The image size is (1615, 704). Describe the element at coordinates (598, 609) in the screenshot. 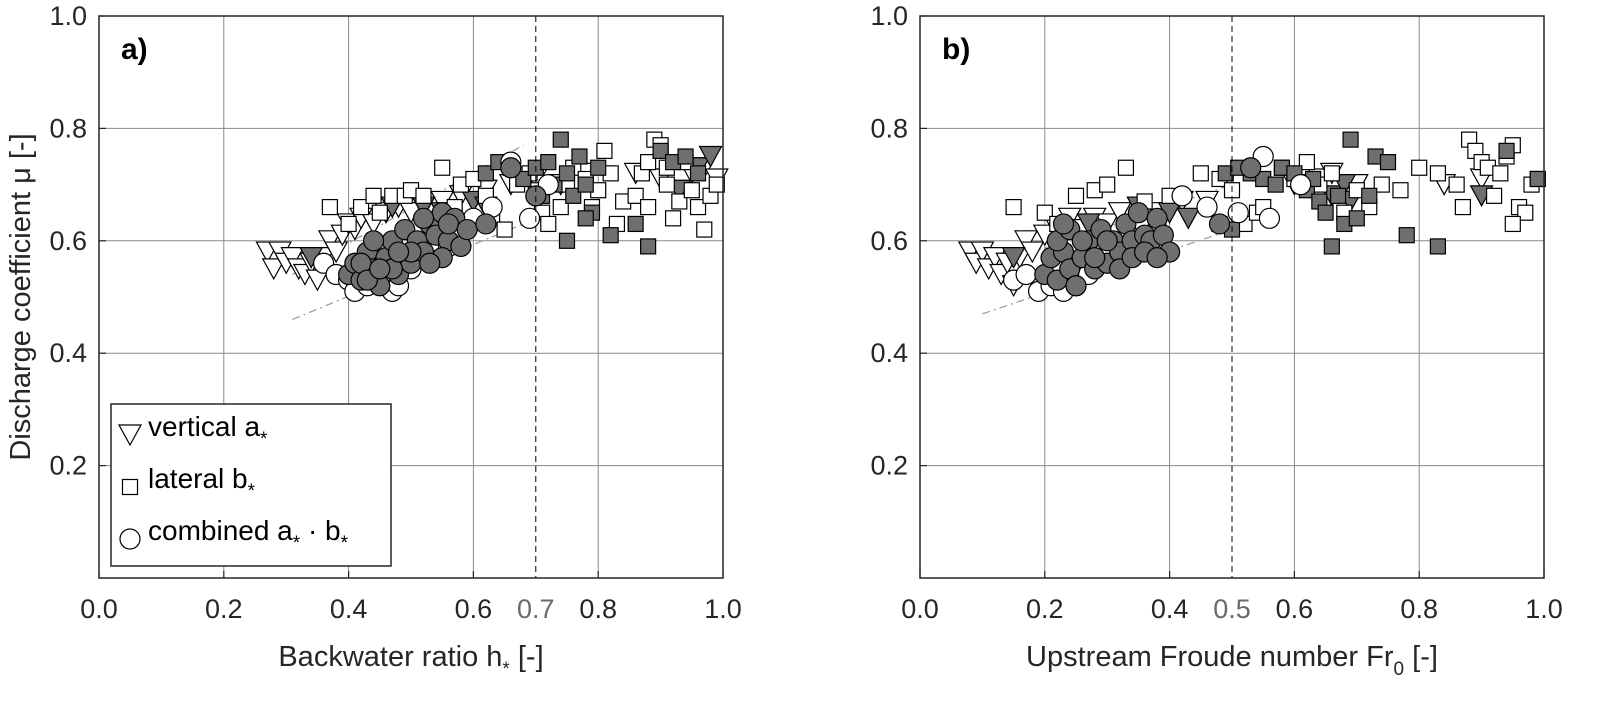

I see `x-tick-label: 0.8` at that location.